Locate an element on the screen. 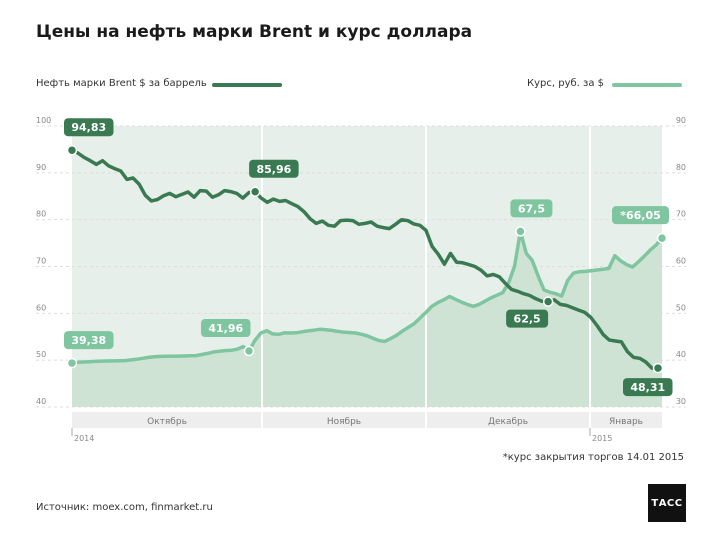 This screenshot has width=720, height=540. right-tick-label: 30 is located at coordinates (681, 401).